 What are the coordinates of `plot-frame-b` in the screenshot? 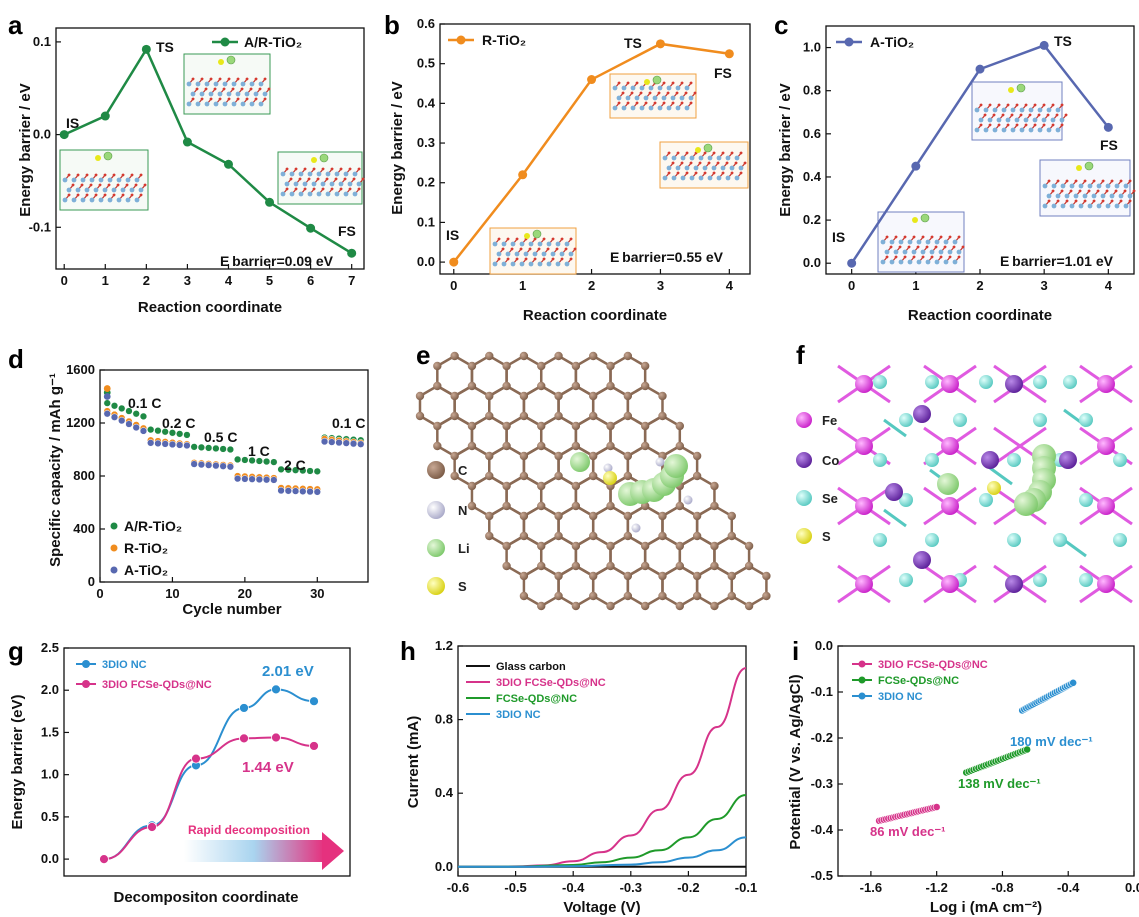 It's located at (595, 149).